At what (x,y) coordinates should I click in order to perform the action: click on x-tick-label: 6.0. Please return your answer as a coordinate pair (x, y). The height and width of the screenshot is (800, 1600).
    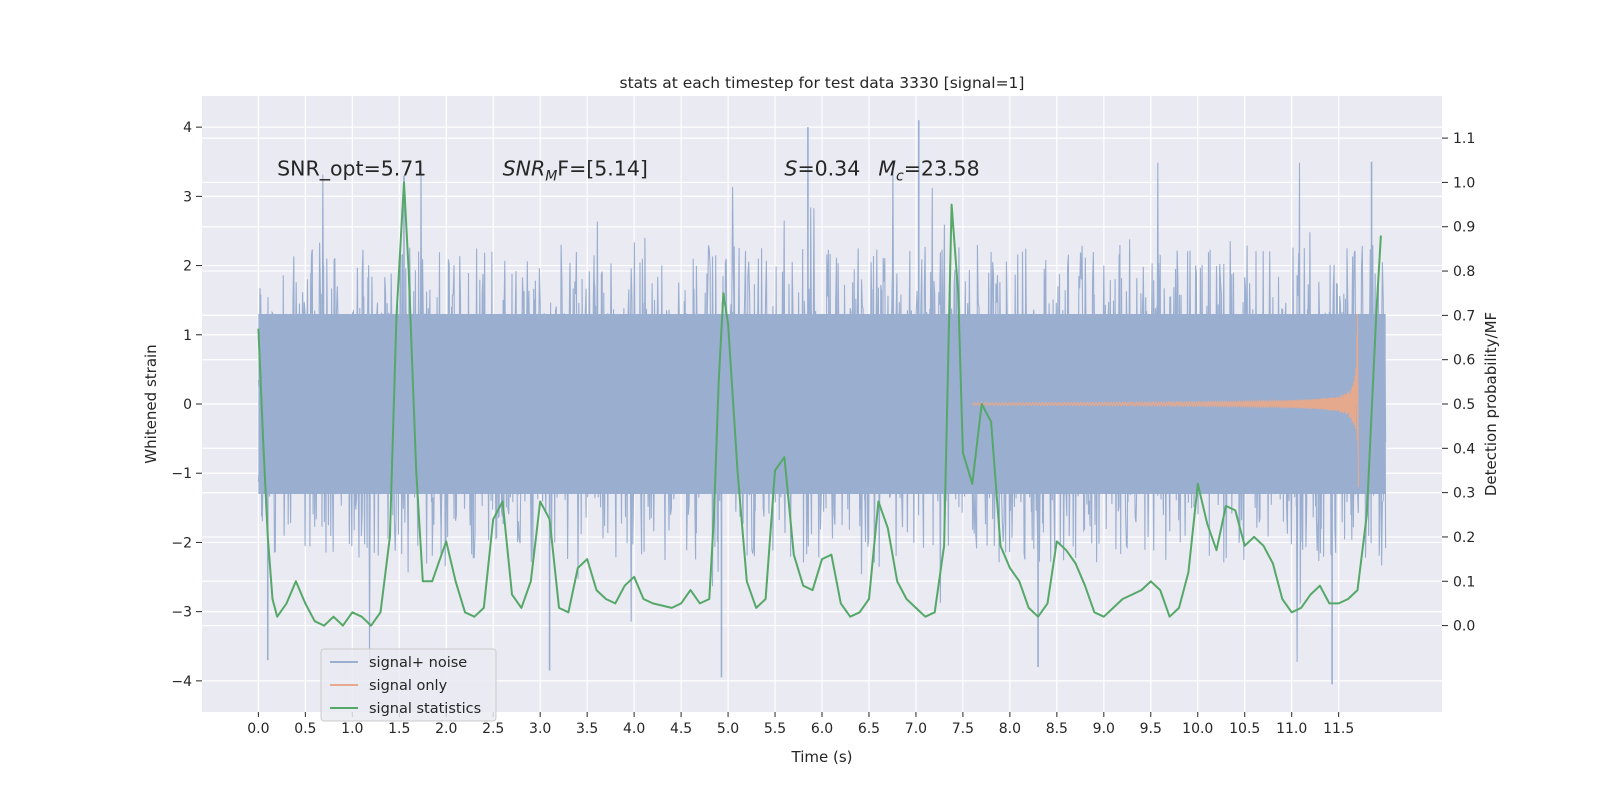
    Looking at the image, I should click on (822, 729).